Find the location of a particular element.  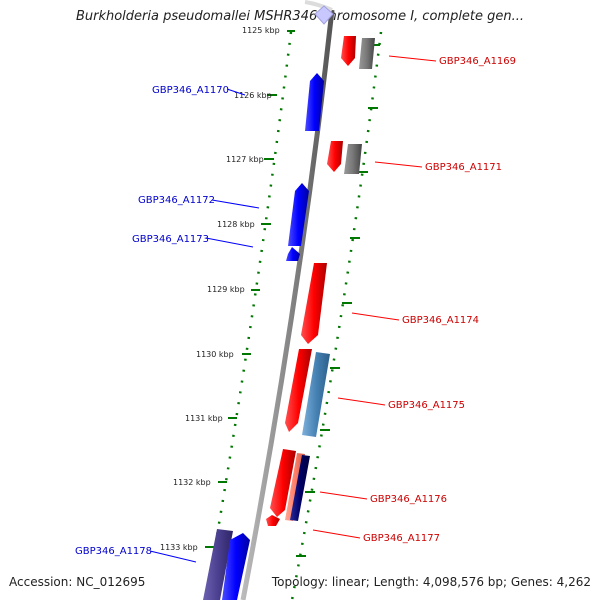

gene-label: GBP346_A1178 is located at coordinates (113, 551).